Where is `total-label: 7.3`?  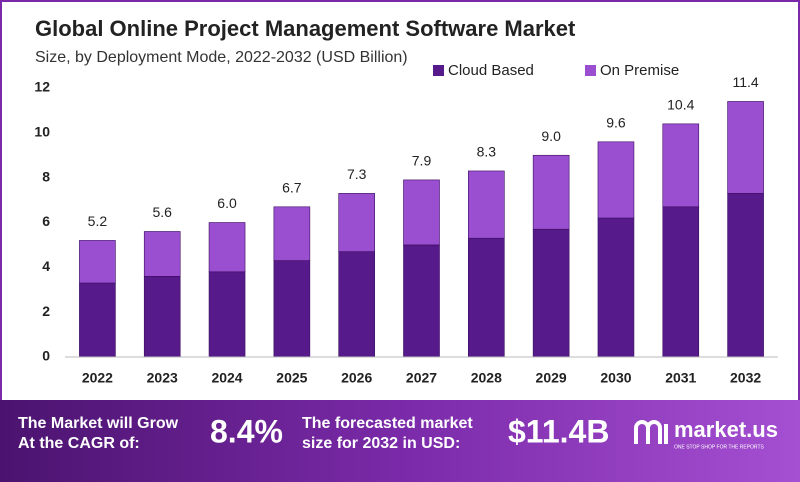
total-label: 7.3 is located at coordinates (357, 174).